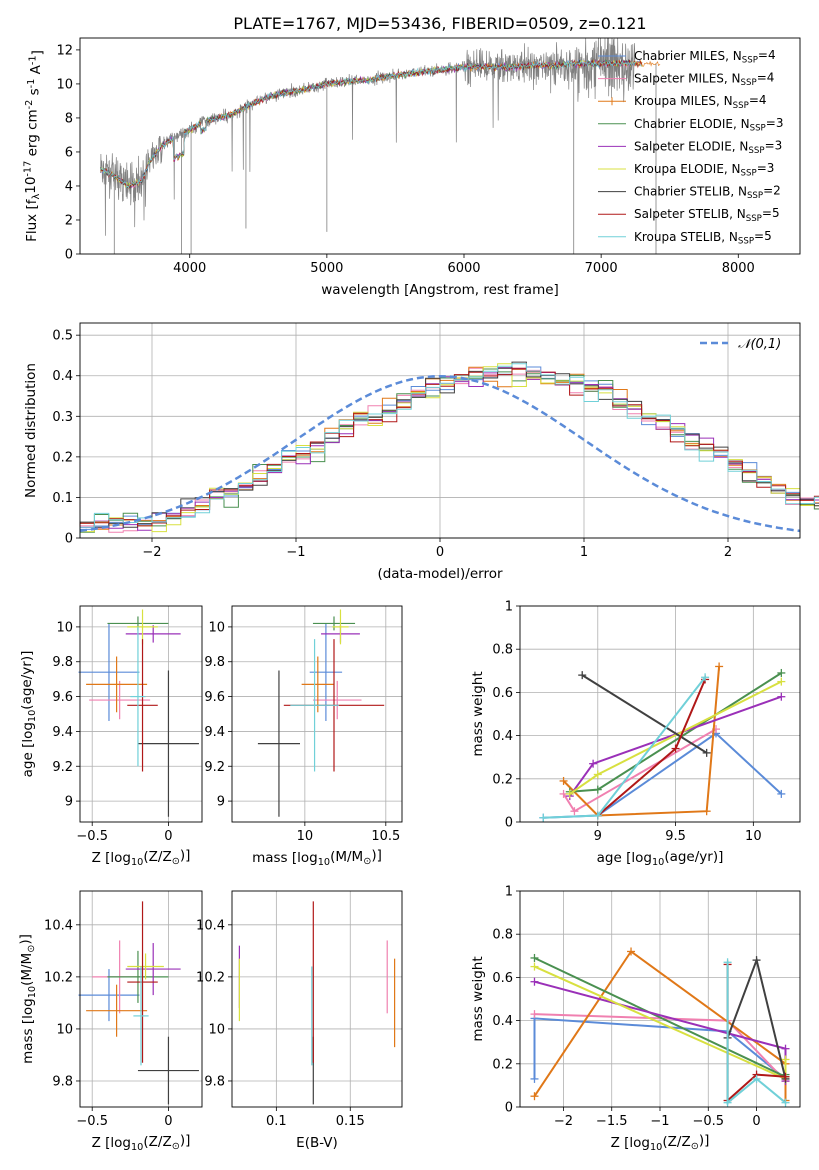 This screenshot has width=819, height=1170. What do you see at coordinates (584, 552) in the screenshot?
I see `x-tick-label: 1` at bounding box center [584, 552].